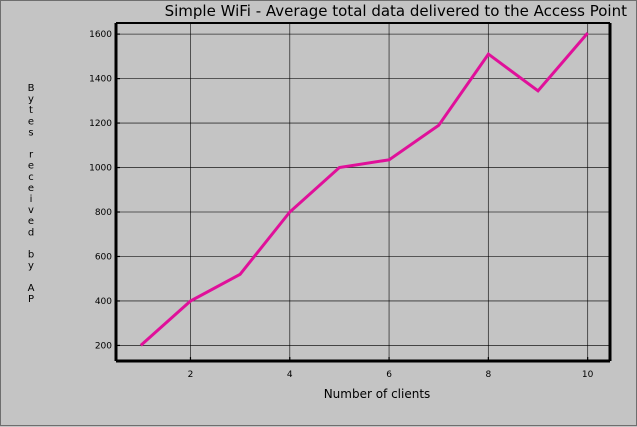 The height and width of the screenshot is (427, 637). What do you see at coordinates (31, 299) in the screenshot?
I see `y-axis-label-char: P` at bounding box center [31, 299].